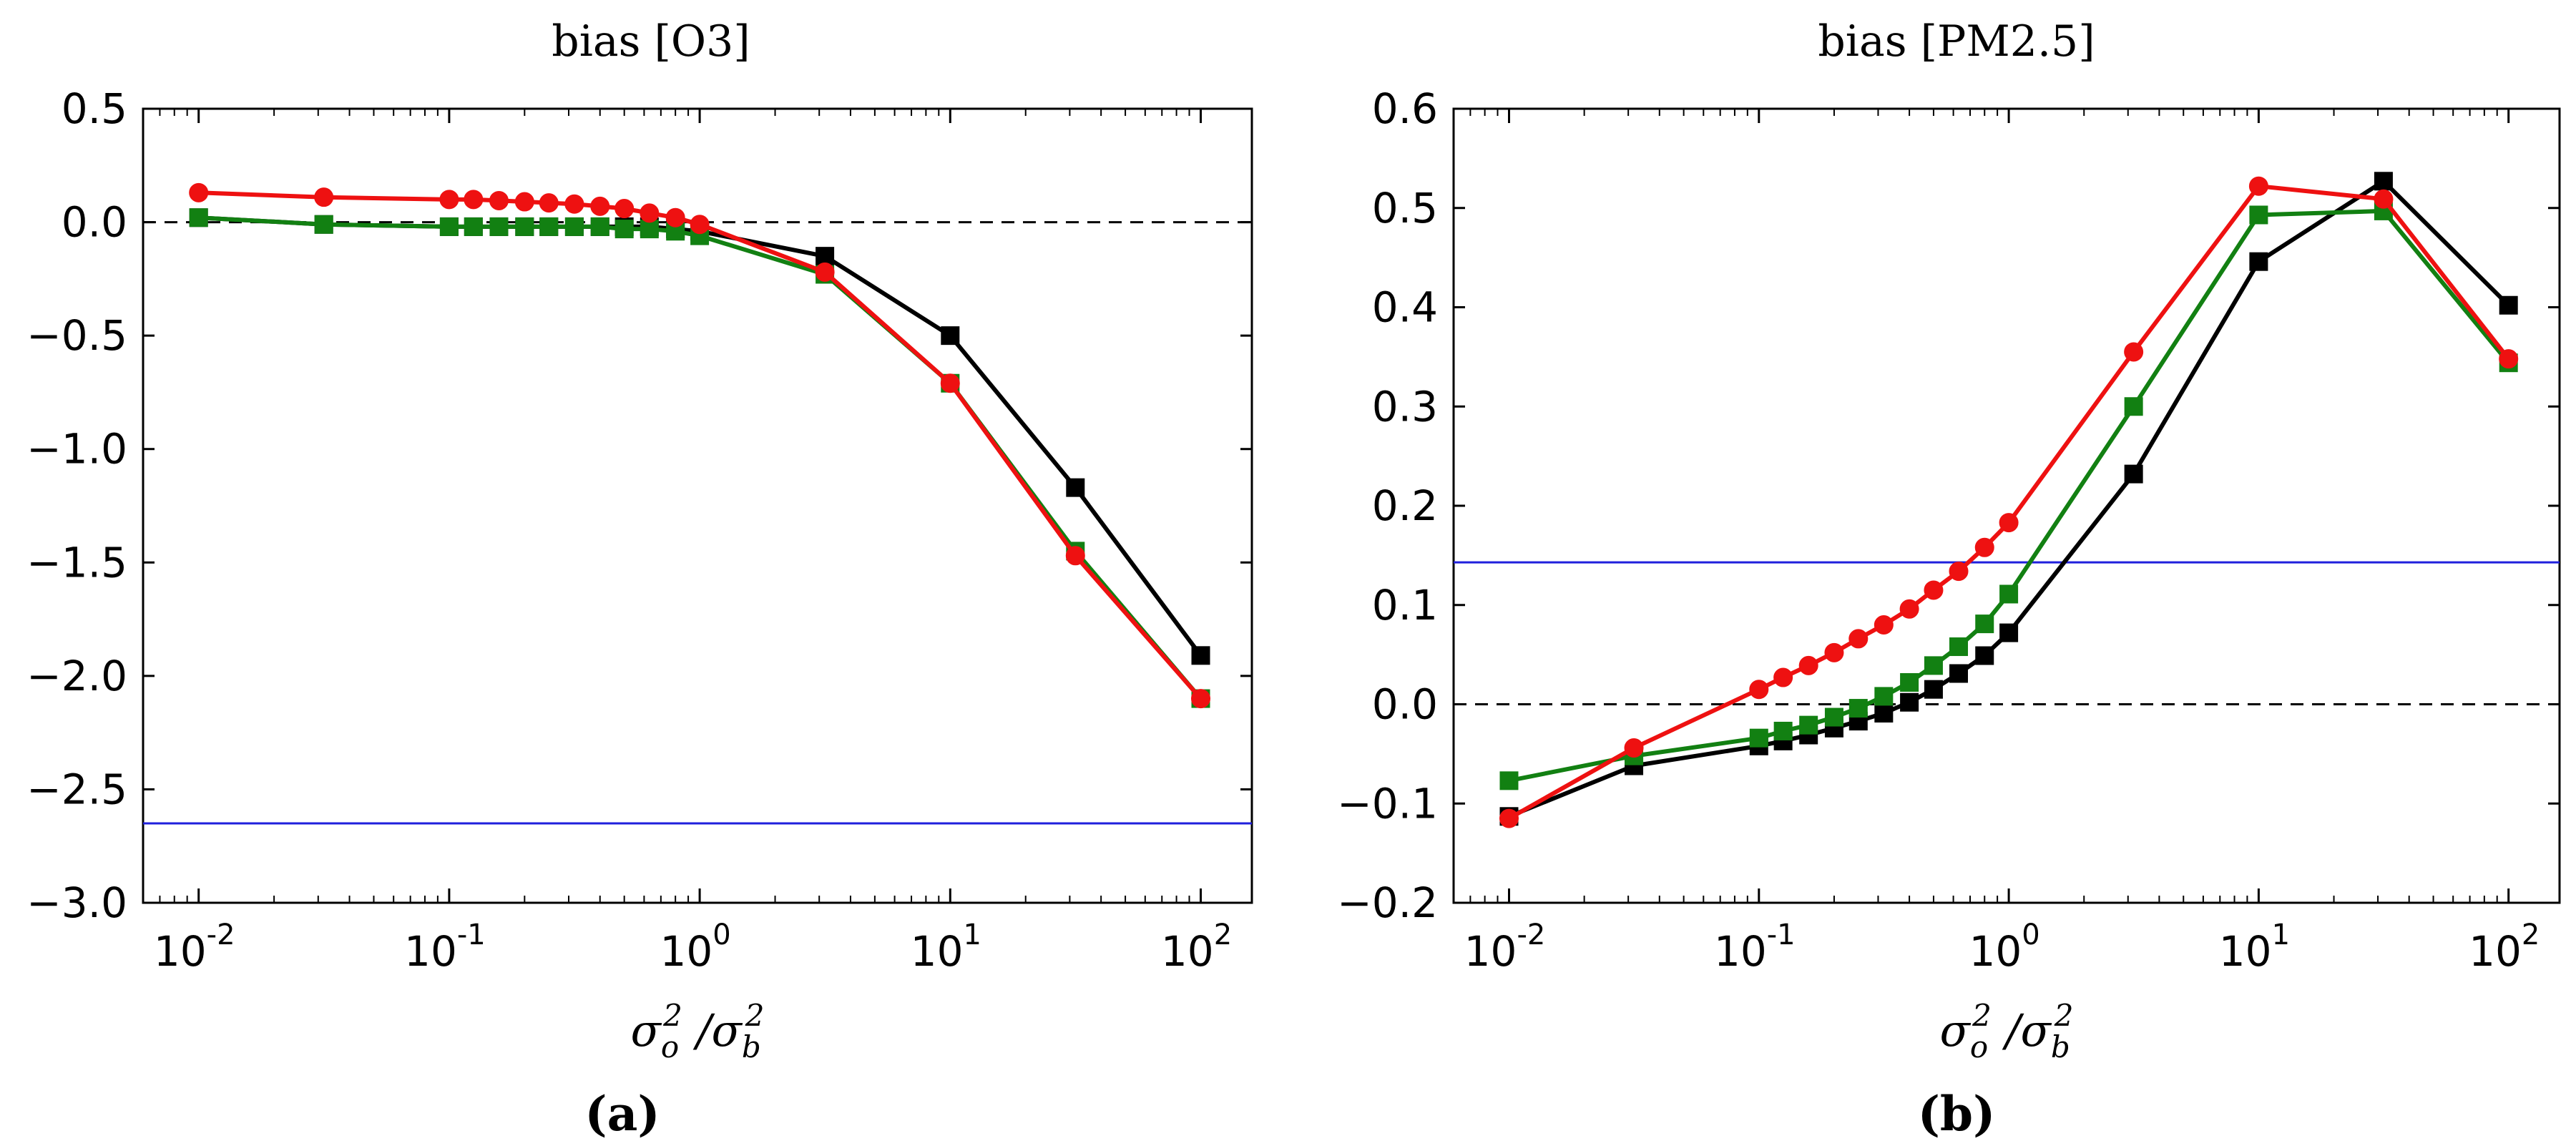  What do you see at coordinates (76, 335) in the screenshot?
I see `panel-a-ytick-label: −0.5` at bounding box center [76, 335].